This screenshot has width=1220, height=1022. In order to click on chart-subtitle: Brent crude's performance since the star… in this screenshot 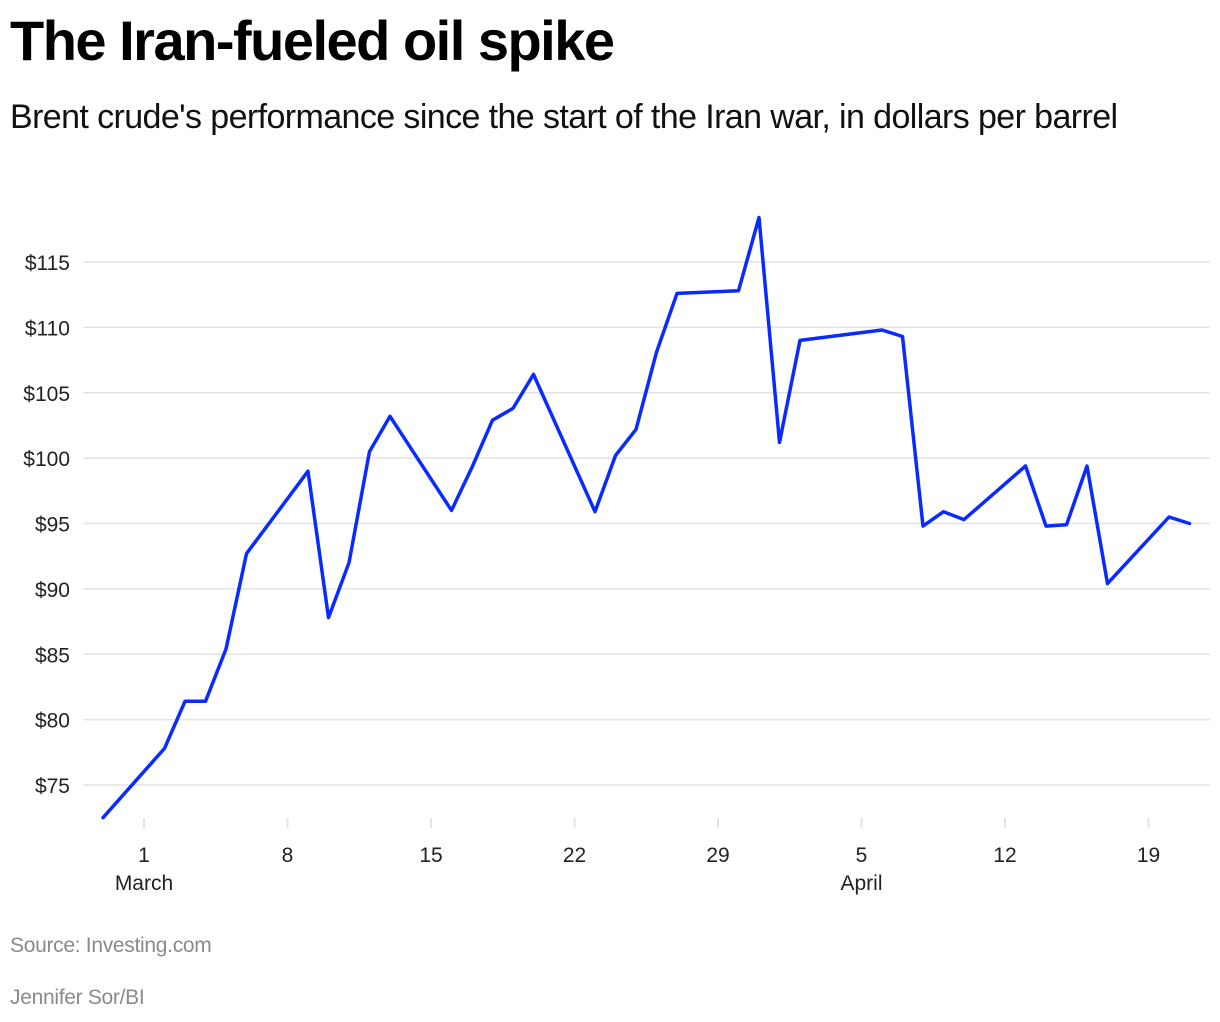, I will do `click(564, 117)`.